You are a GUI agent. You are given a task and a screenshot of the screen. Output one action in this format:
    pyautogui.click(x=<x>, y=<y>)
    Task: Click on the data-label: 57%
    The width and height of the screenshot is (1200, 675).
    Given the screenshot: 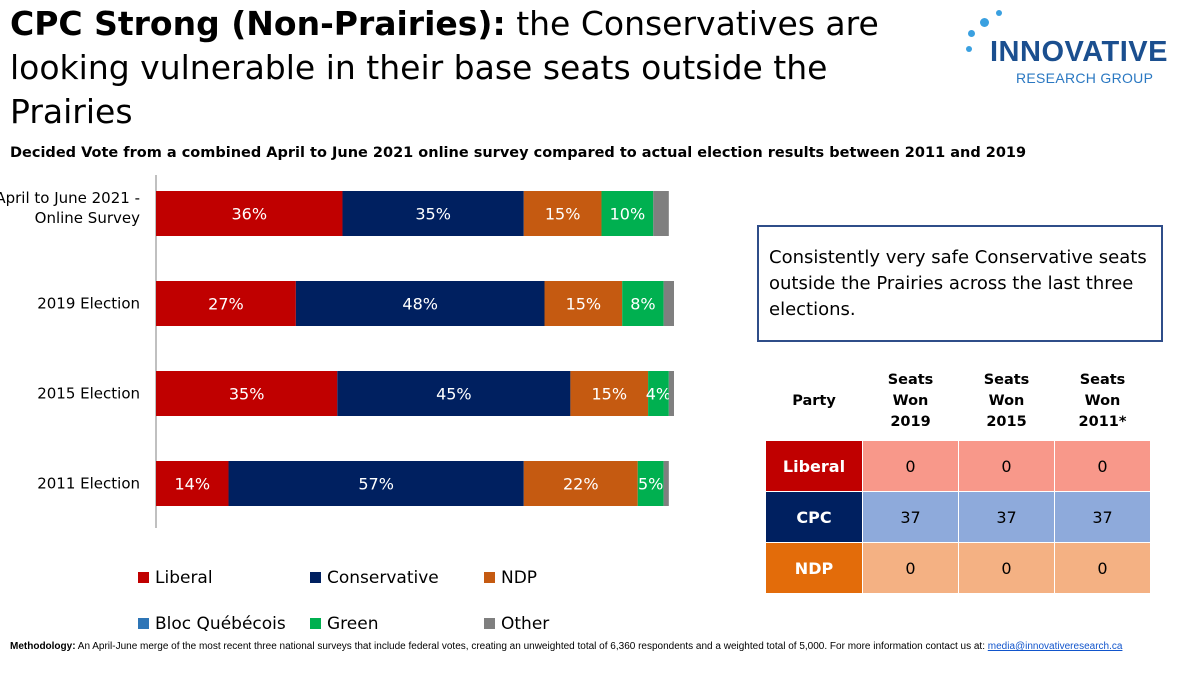 What is the action you would take?
    pyautogui.click(x=376, y=484)
    